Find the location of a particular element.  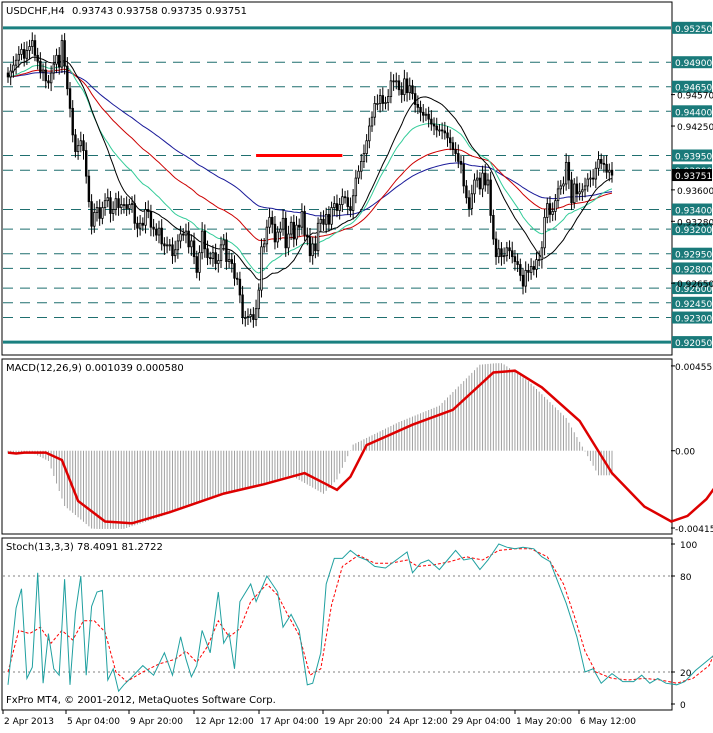

macd-tick-label: 0.004555 is located at coordinates (694, 368).